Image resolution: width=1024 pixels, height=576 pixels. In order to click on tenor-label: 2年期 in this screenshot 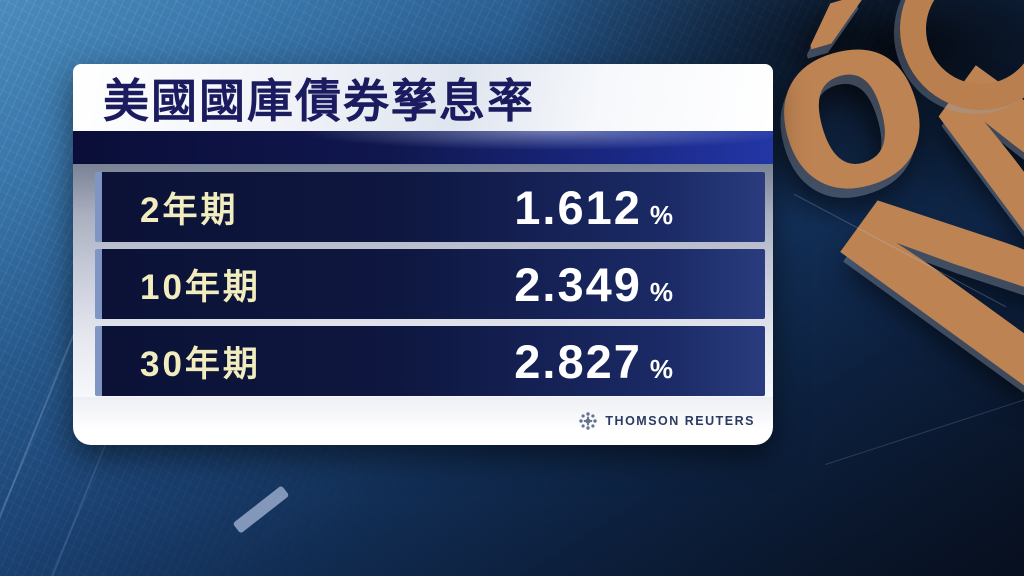, I will do `click(189, 210)`.